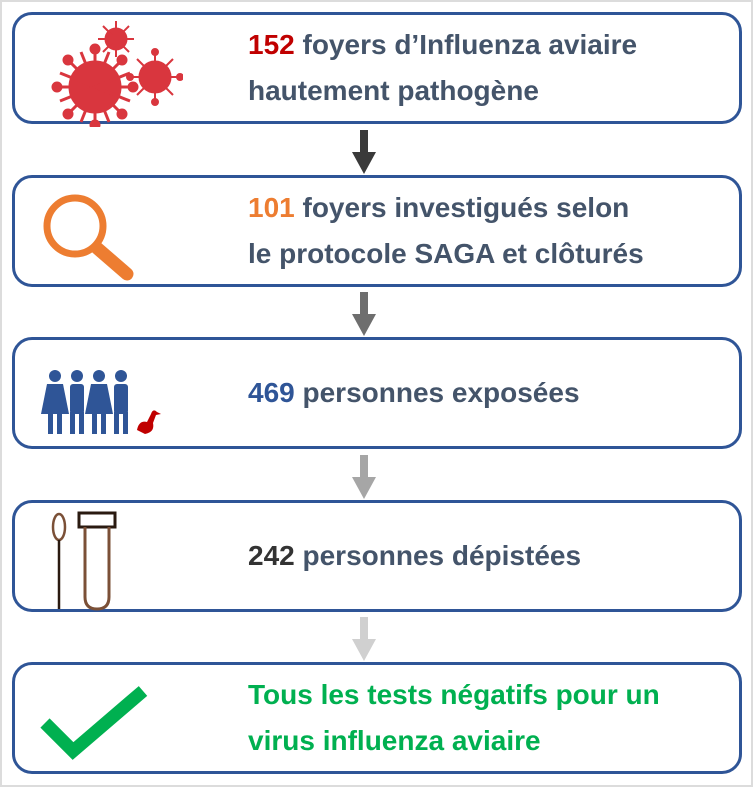  I want to click on investigated-count: 101, so click(271, 207).